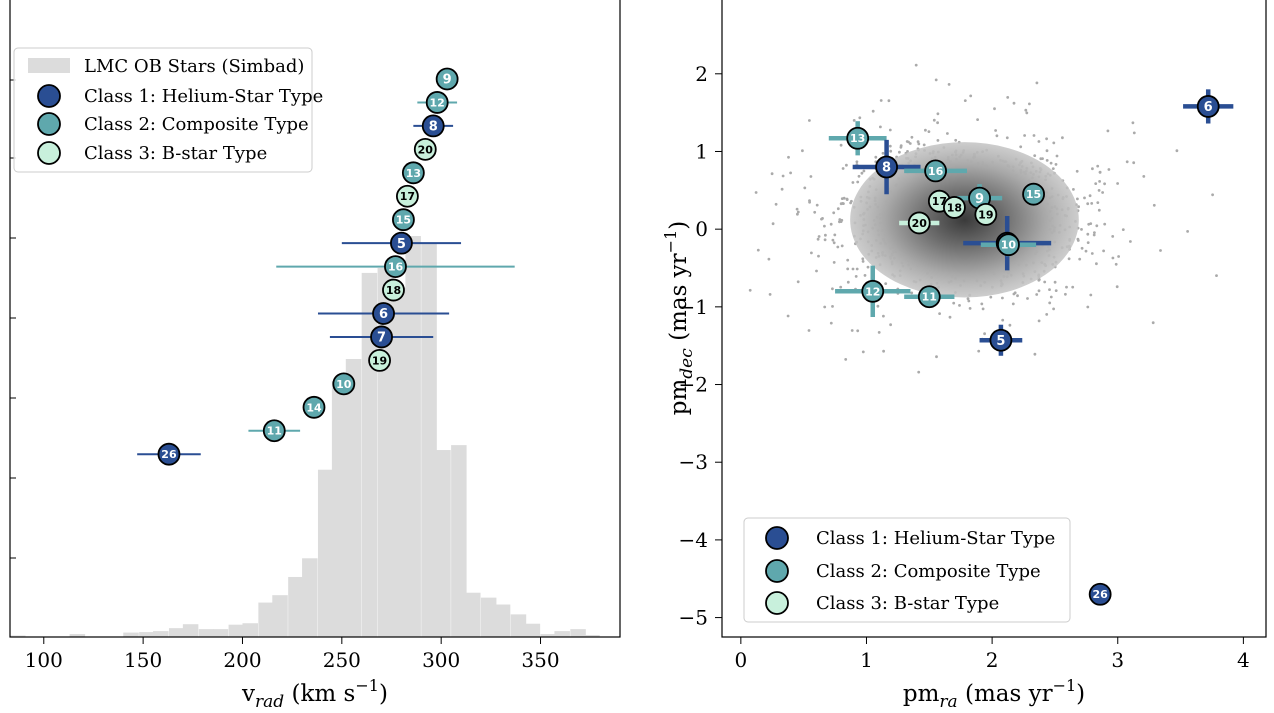 The image size is (1274, 713). What do you see at coordinates (381, 338) in the screenshot?
I see `star-marker-label-7: 7` at bounding box center [381, 338].